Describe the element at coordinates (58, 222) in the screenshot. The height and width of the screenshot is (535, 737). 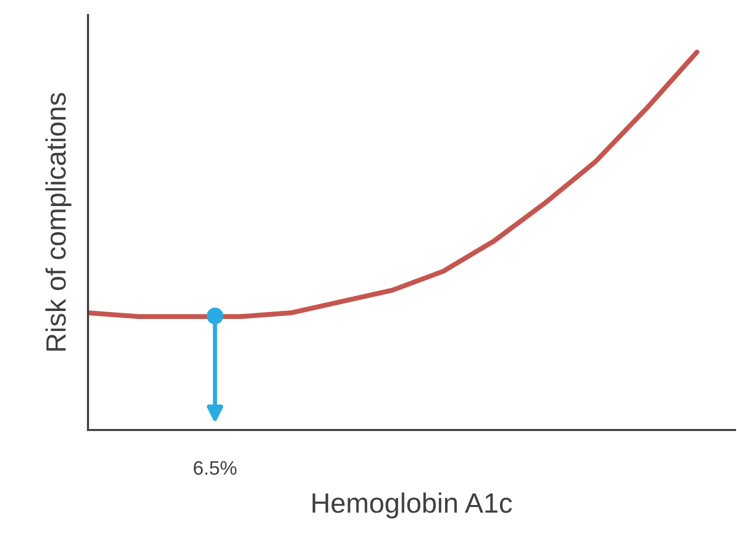
I see `y-axis-title: Risk of complications` at that location.